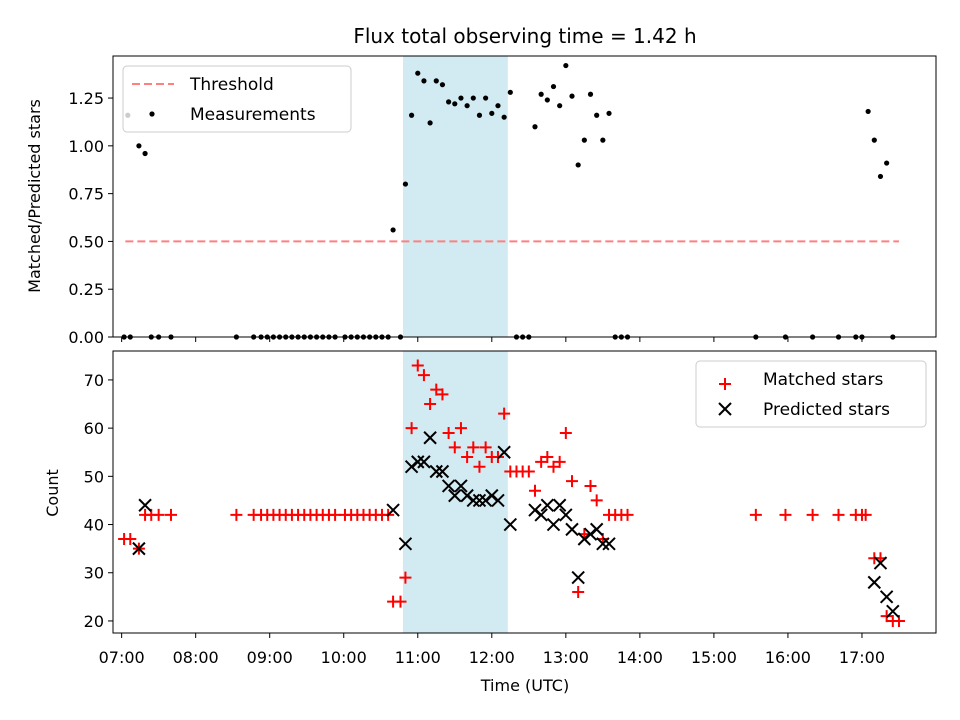 The image size is (960, 720). I want to click on bottom-xtick-label-10: 17:00, so click(862, 657).